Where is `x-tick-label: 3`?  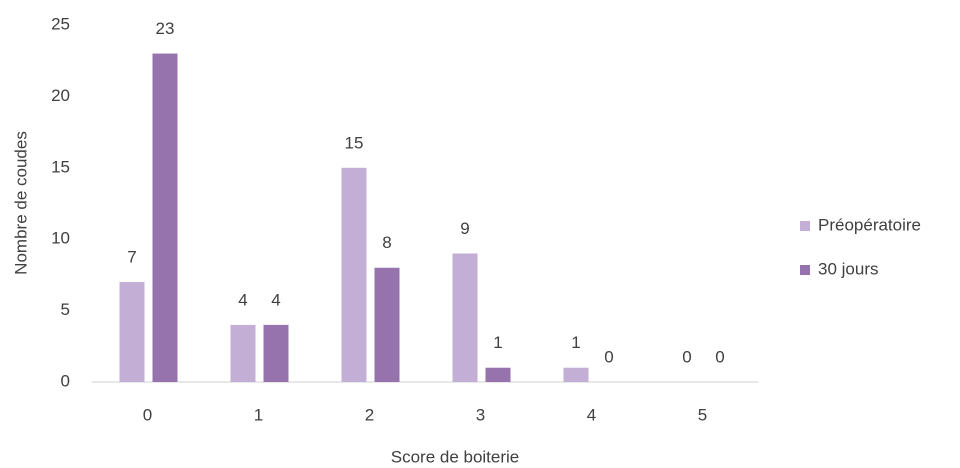
x-tick-label: 3 is located at coordinates (480, 414).